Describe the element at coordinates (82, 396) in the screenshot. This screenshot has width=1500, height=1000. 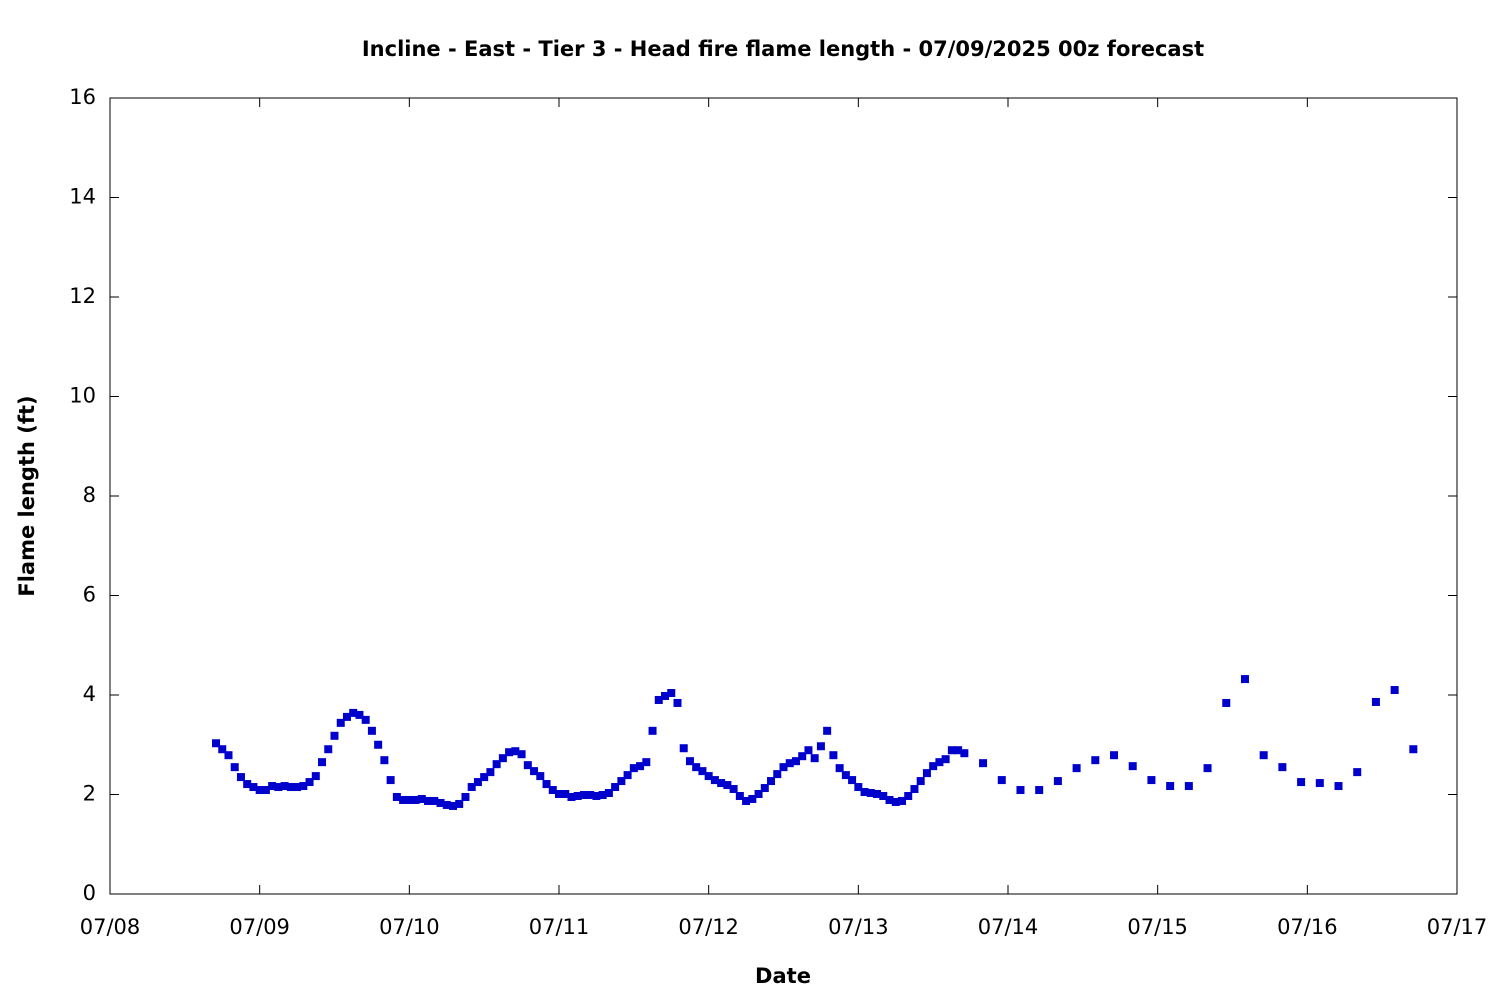
I see `y-tick-label: 10` at that location.